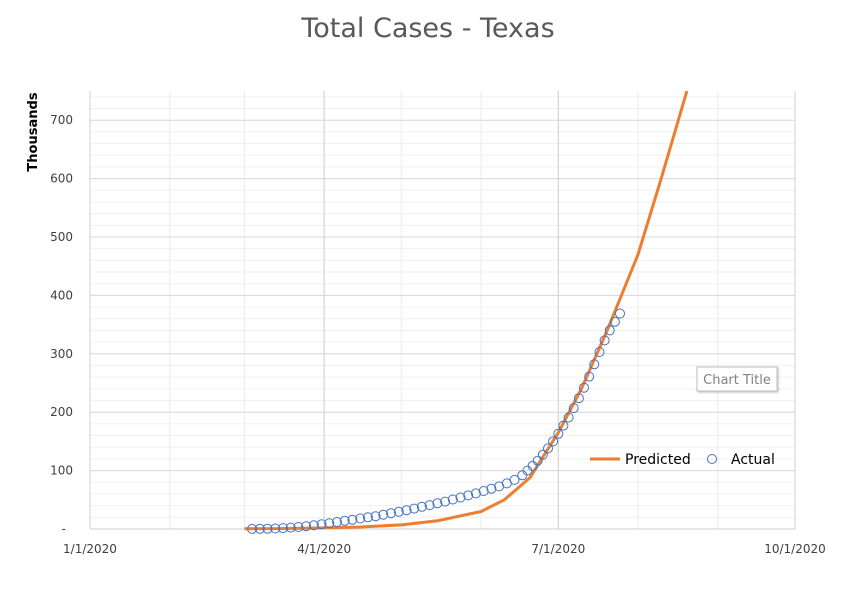 Image resolution: width=862 pixels, height=602 pixels. I want to click on legend: Predicted Actual, so click(682, 460).